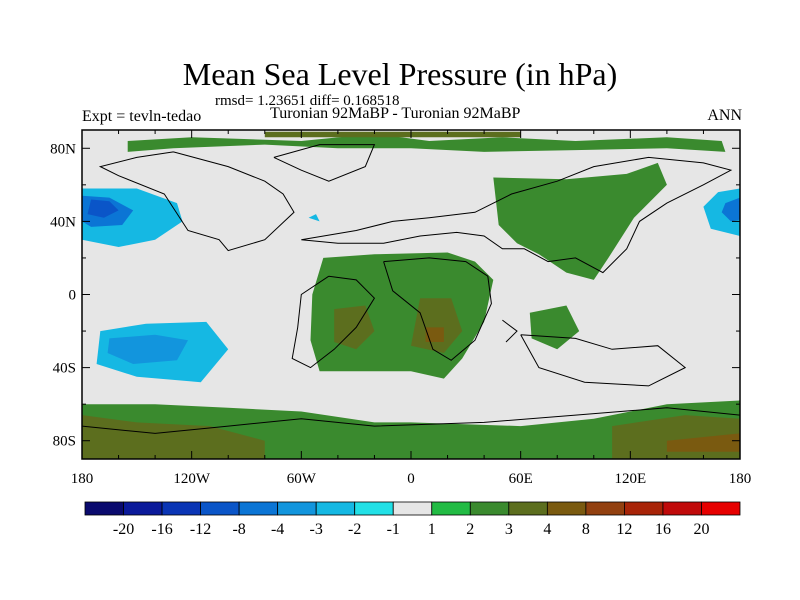 The width and height of the screenshot is (800, 600). Describe the element at coordinates (161, 529) in the screenshot. I see `colorbar-label: -16` at that location.